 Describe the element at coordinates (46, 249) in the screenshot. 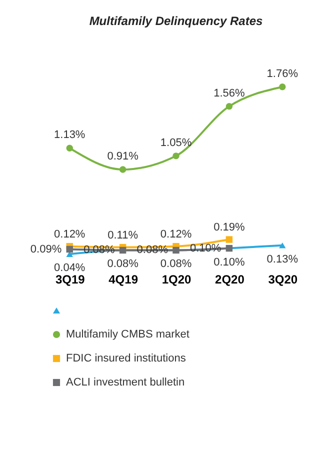

I see `data-label: 0.09%` at that location.